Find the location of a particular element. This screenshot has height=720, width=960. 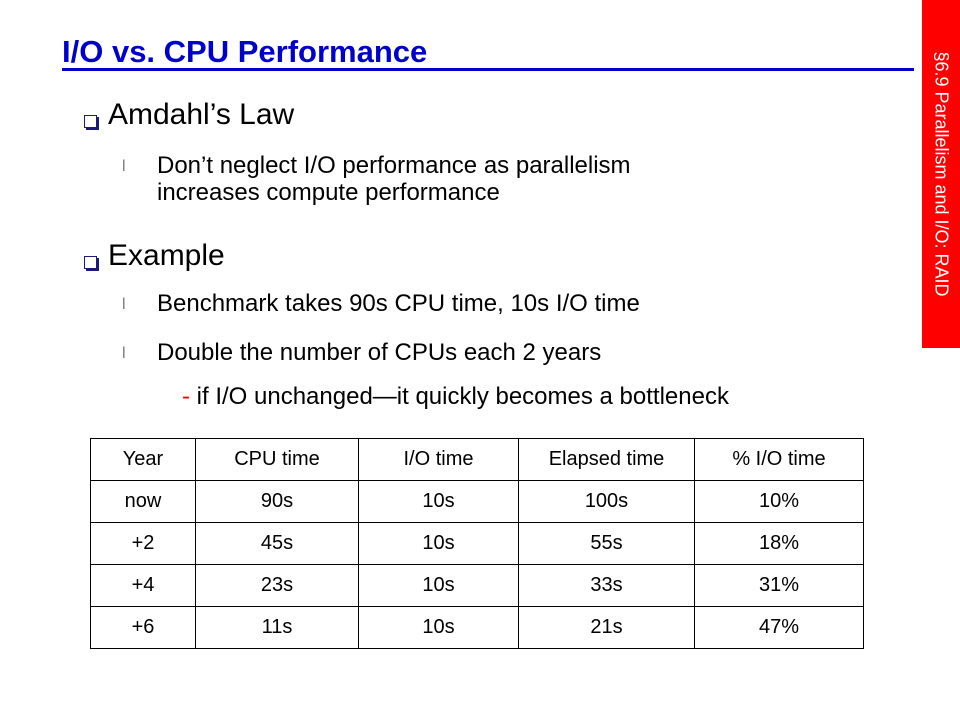

section-tab: §6.9 Parallelism and I/O: RAID is located at coordinates (941, 174).